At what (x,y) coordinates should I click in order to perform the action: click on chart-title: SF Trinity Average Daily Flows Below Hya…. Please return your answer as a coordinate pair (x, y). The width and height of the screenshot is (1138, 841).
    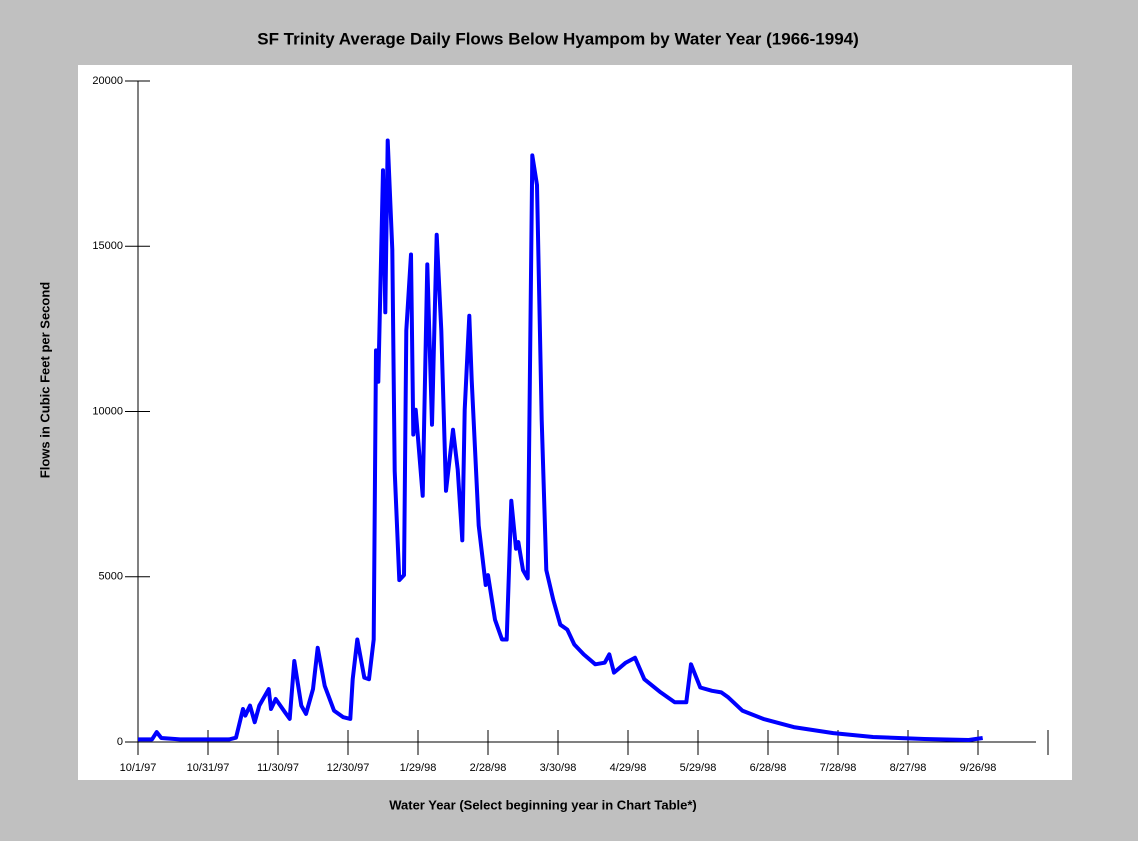
    Looking at the image, I should click on (558, 38).